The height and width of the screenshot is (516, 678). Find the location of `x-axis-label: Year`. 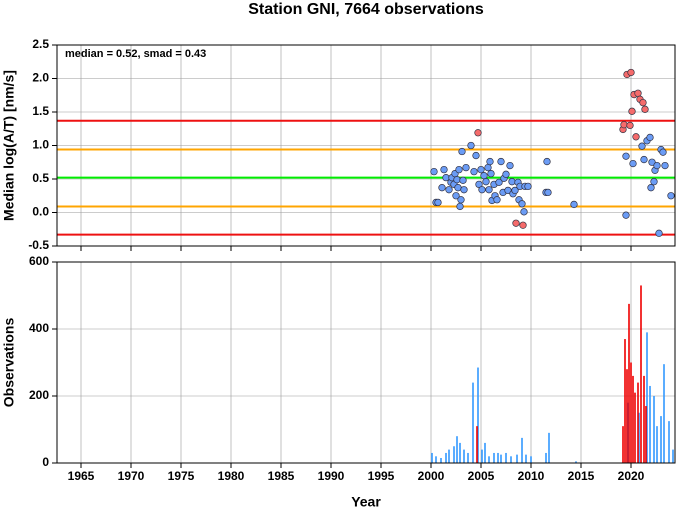

x-axis-label: Year is located at coordinates (366, 502).